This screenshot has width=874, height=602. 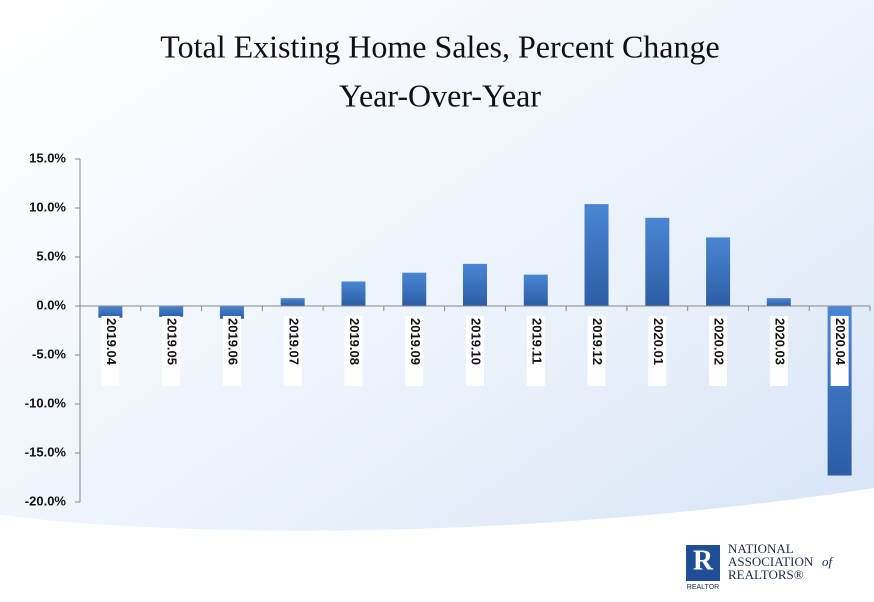 I want to click on x-tick-label: 2019.11, so click(x=536, y=341).